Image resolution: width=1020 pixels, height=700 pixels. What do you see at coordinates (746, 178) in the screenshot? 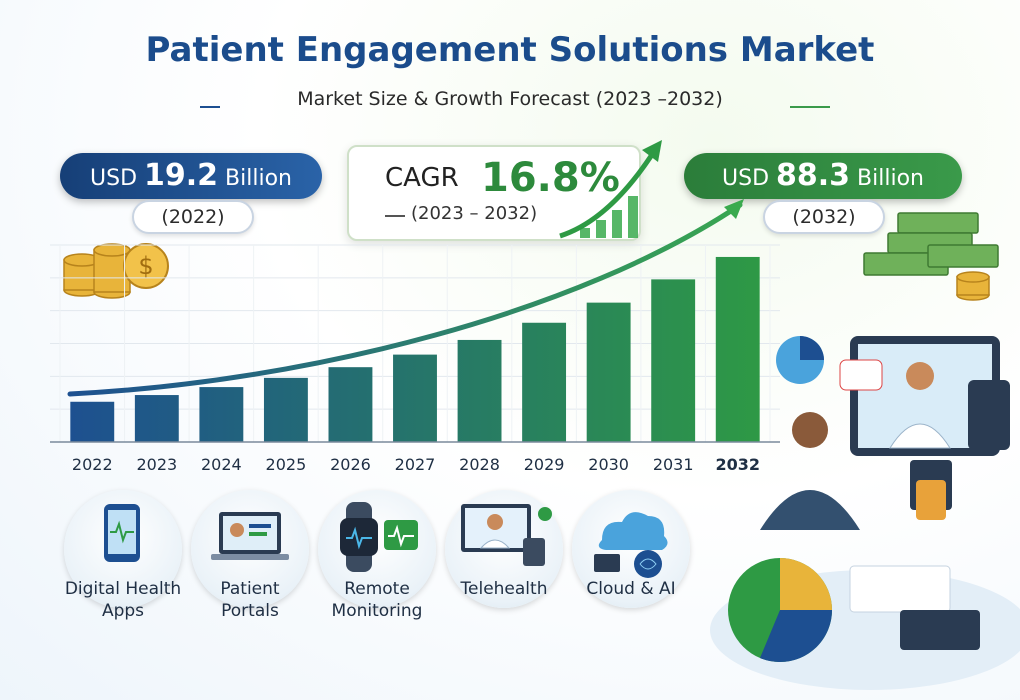
I see `end-value-prefix: USD` at bounding box center [746, 178].